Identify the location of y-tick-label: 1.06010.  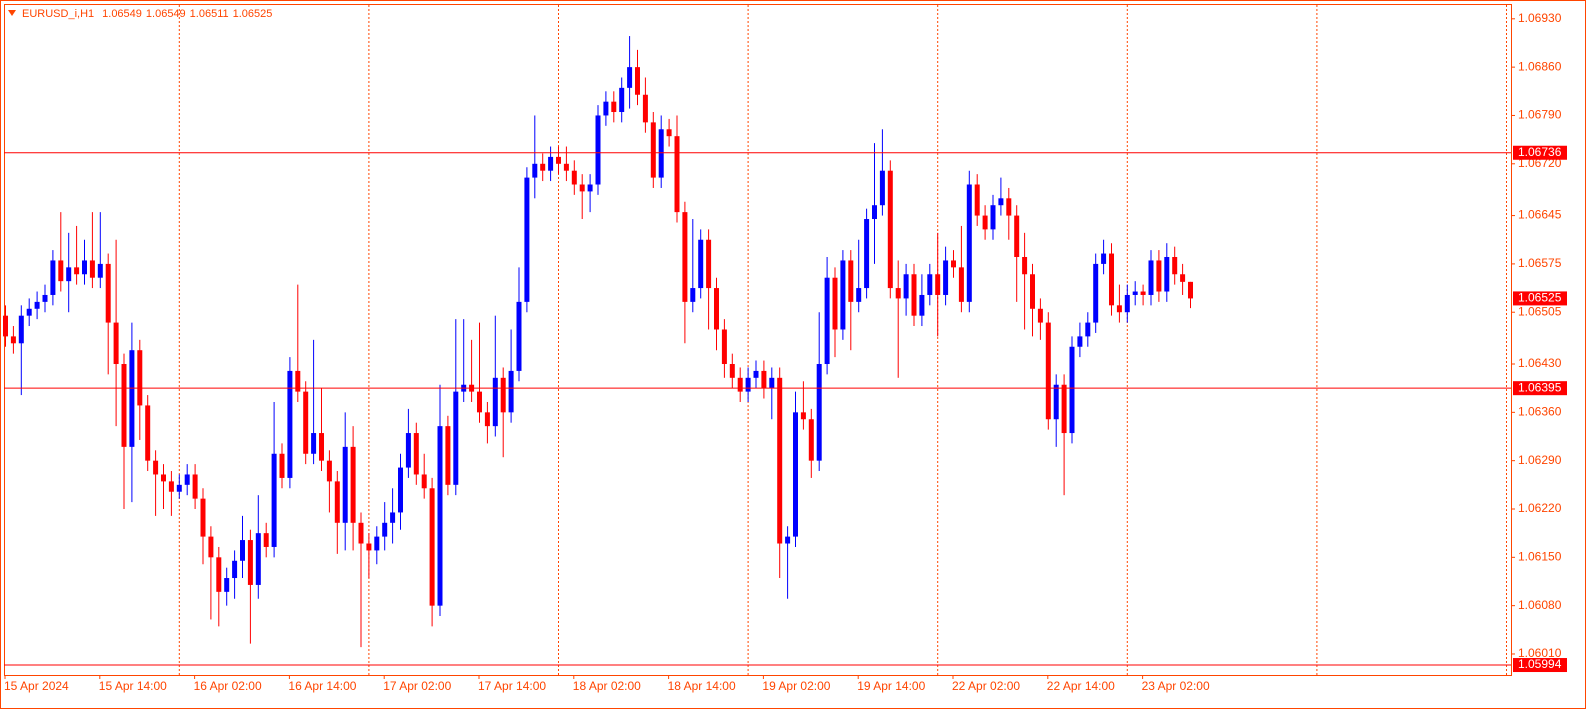
(1540, 653).